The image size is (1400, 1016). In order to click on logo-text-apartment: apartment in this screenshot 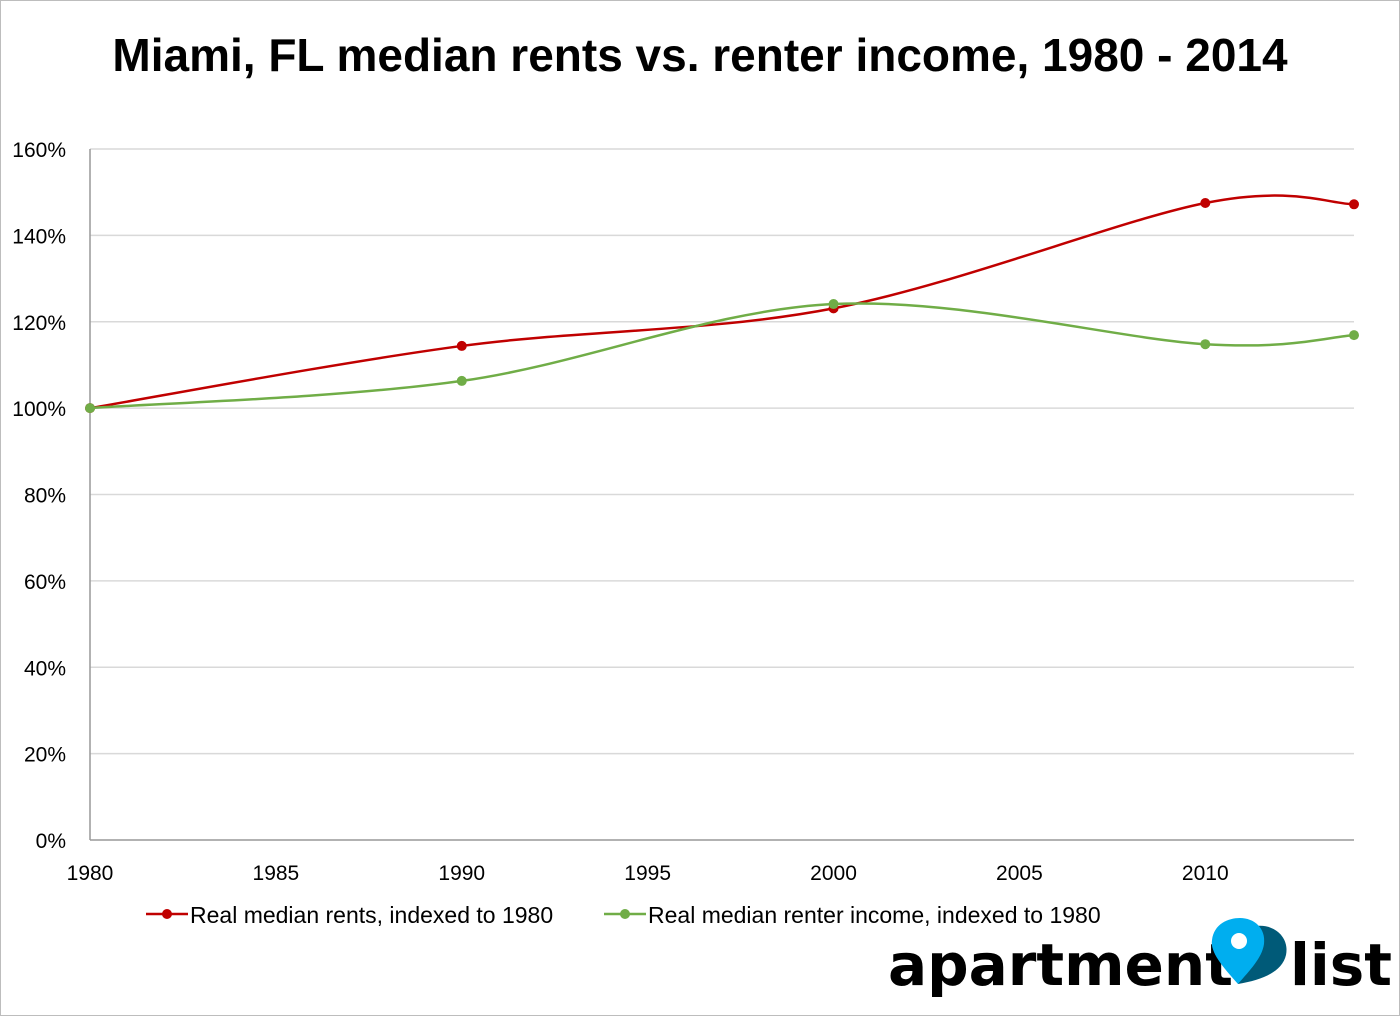, I will do `click(1060, 965)`.